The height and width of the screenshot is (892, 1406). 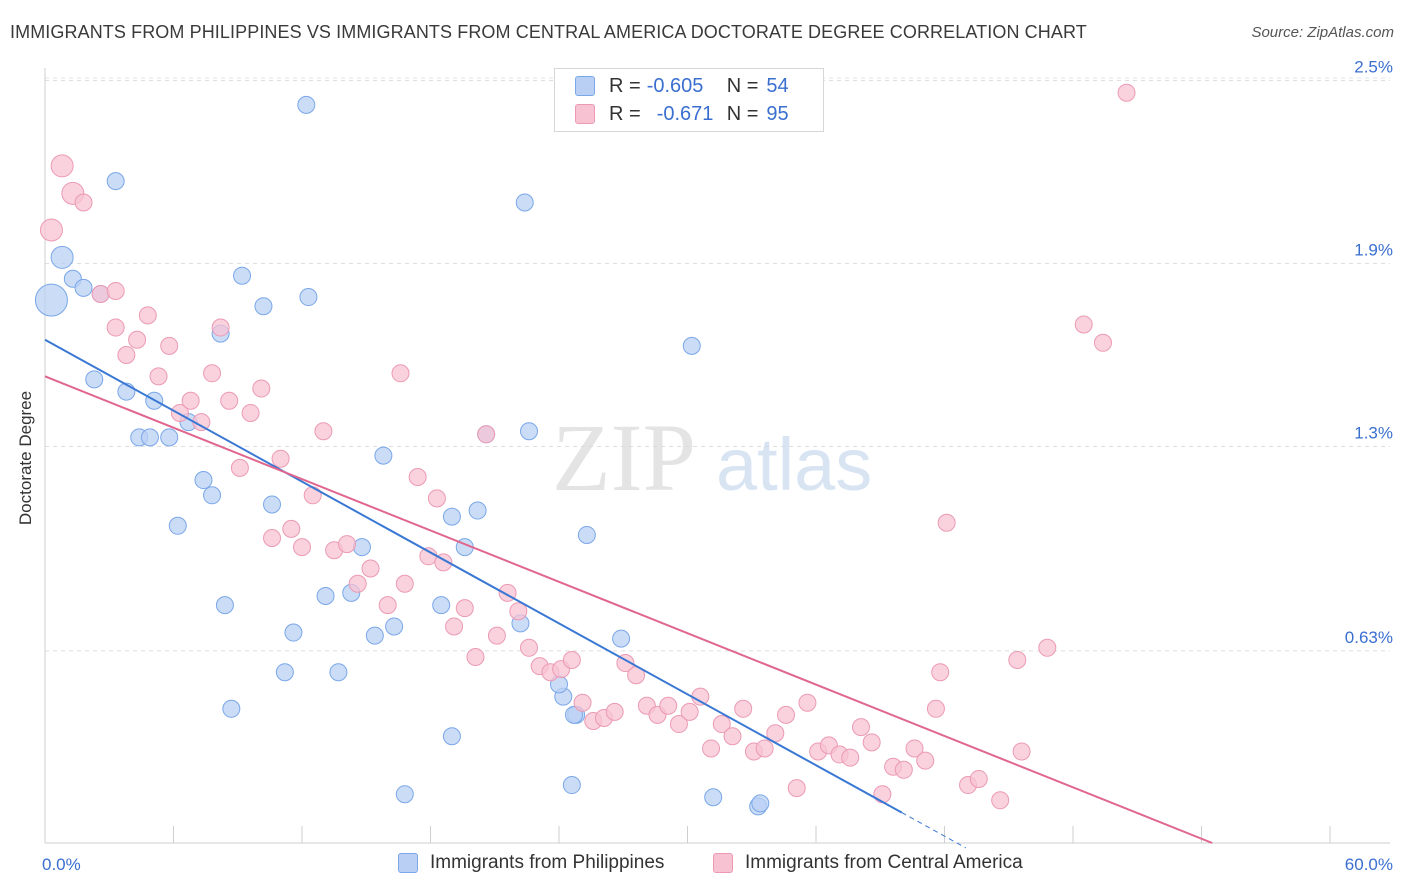 What do you see at coordinates (675, 85) in the screenshot?
I see `legend-r-value: -0.605` at bounding box center [675, 85].